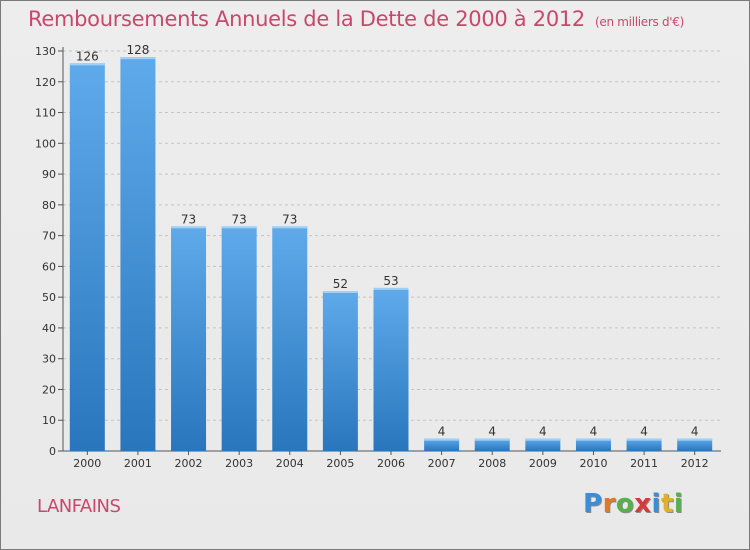 Image resolution: width=750 pixels, height=550 pixels. I want to click on y-tick-label: 120, so click(45, 82).